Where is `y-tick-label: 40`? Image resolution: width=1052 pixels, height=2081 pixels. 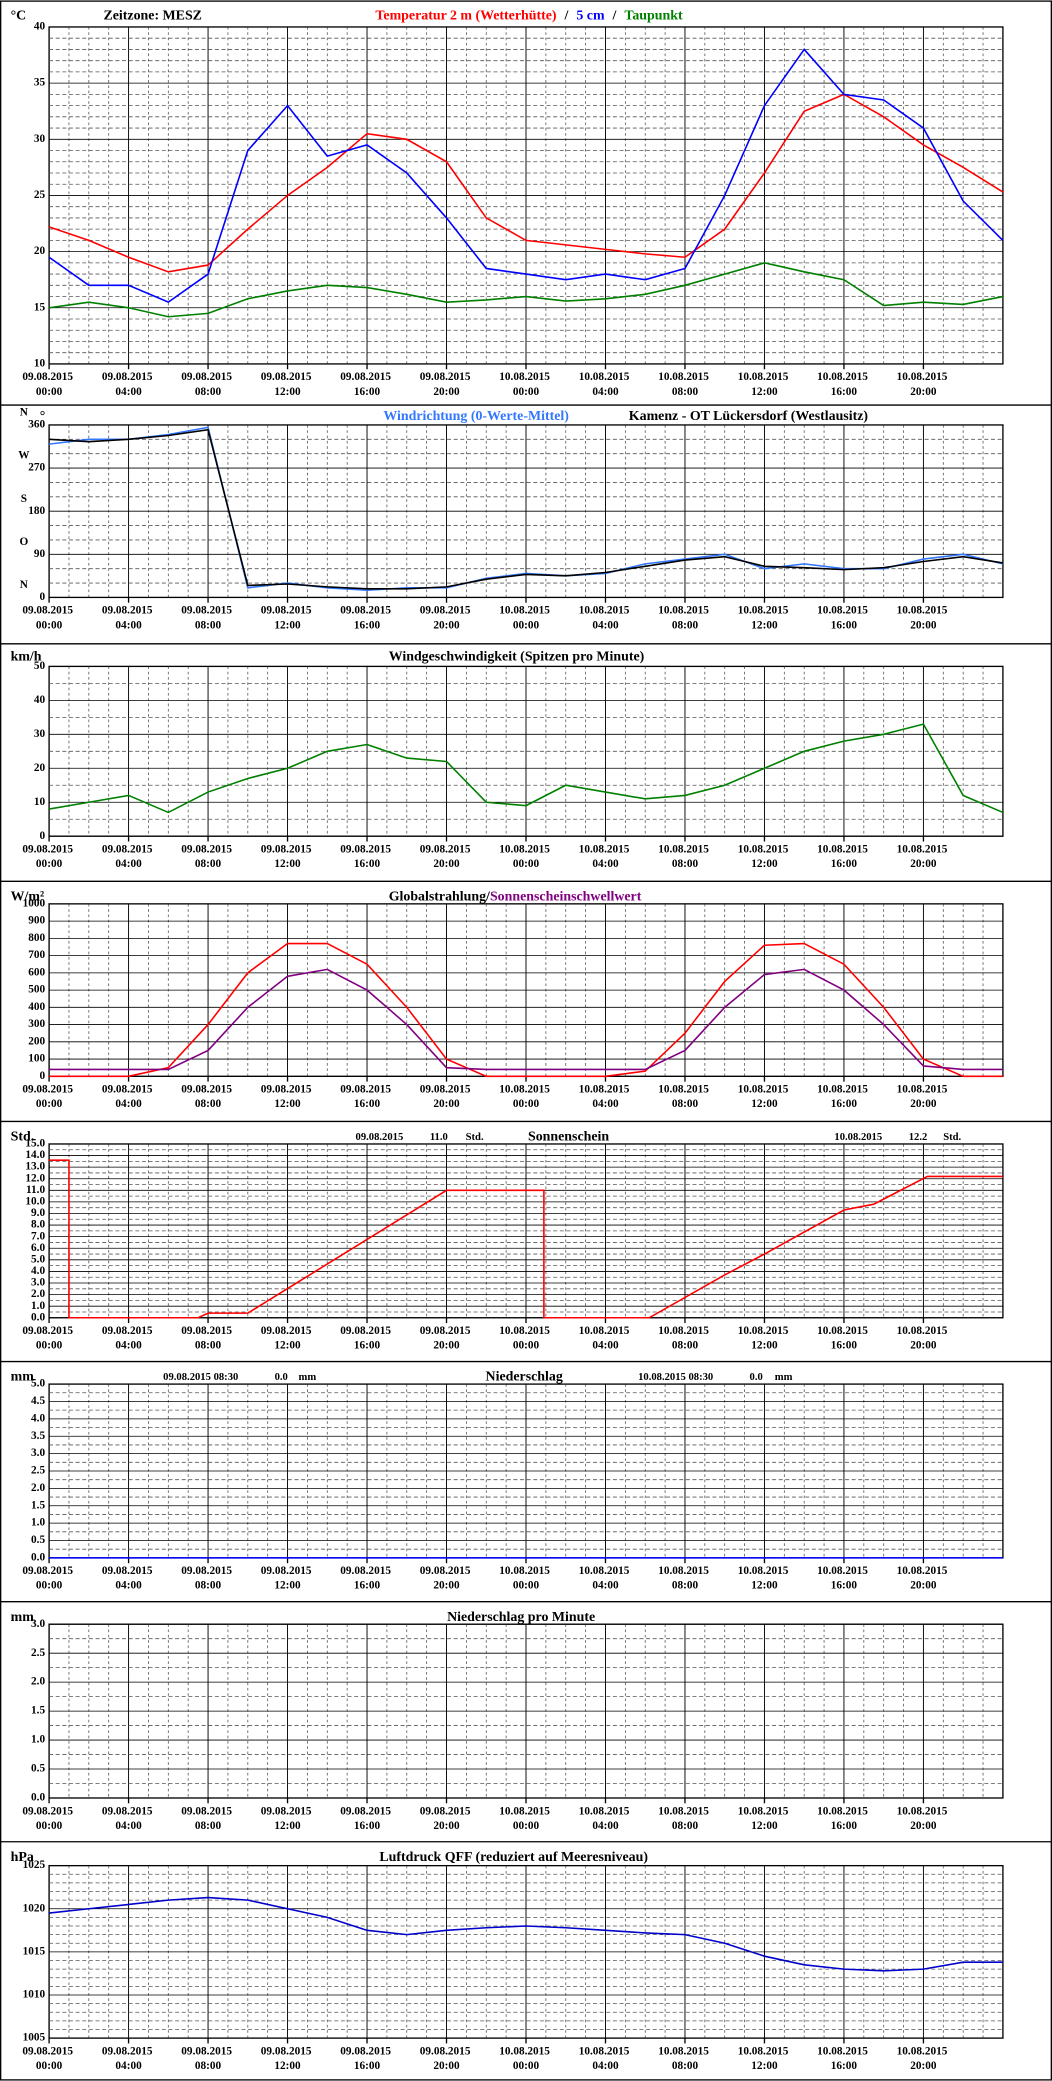 y-tick-label: 40 is located at coordinates (40, 27).